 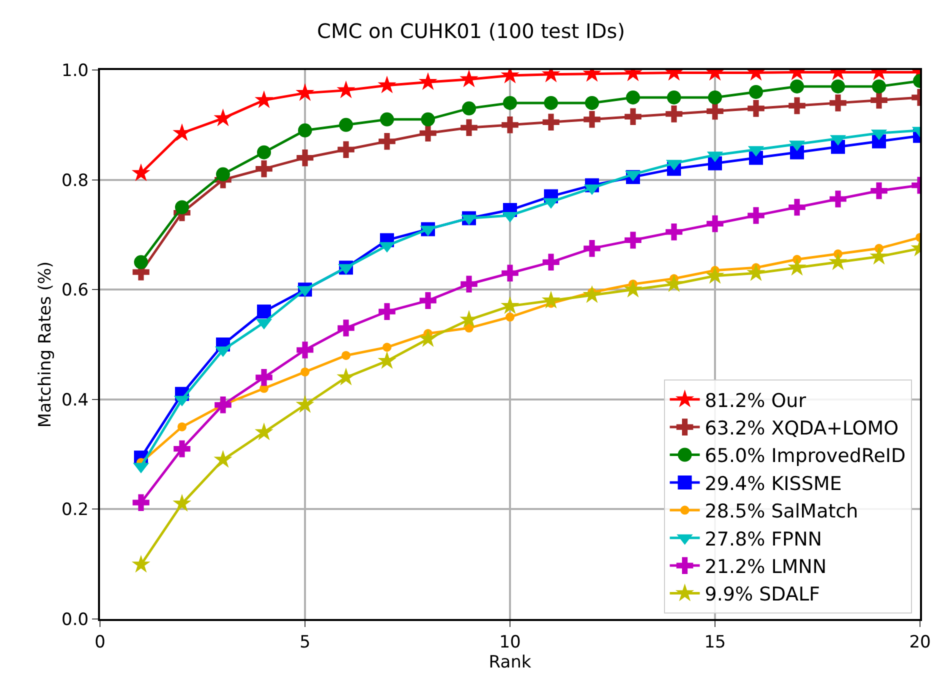 I want to click on y-axis-title: Matching Rates (%), so click(x=46, y=344).